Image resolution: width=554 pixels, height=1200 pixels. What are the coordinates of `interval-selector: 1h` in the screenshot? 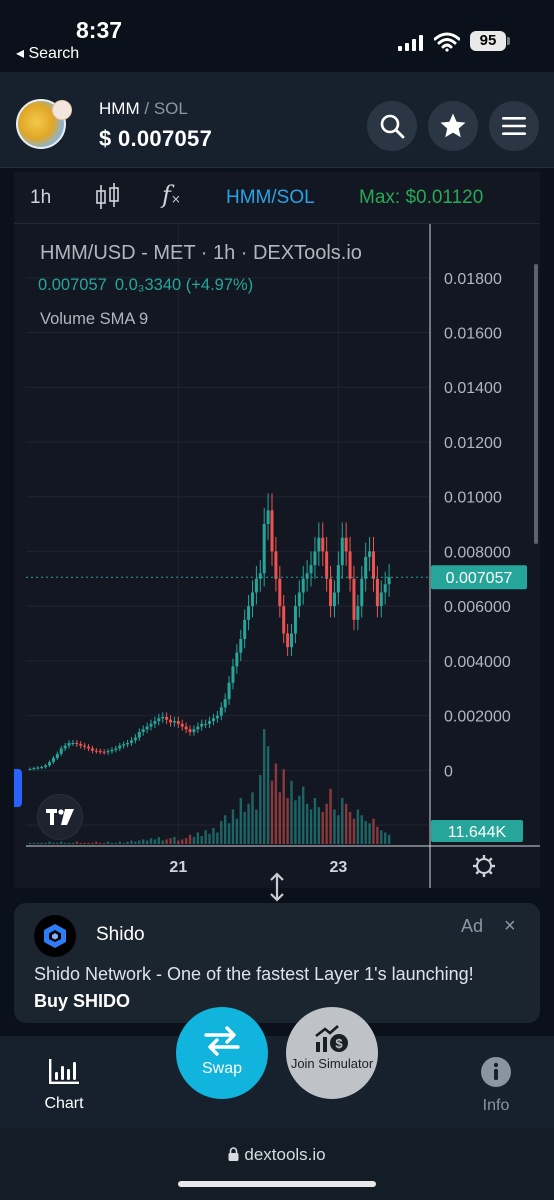 It's located at (41, 197).